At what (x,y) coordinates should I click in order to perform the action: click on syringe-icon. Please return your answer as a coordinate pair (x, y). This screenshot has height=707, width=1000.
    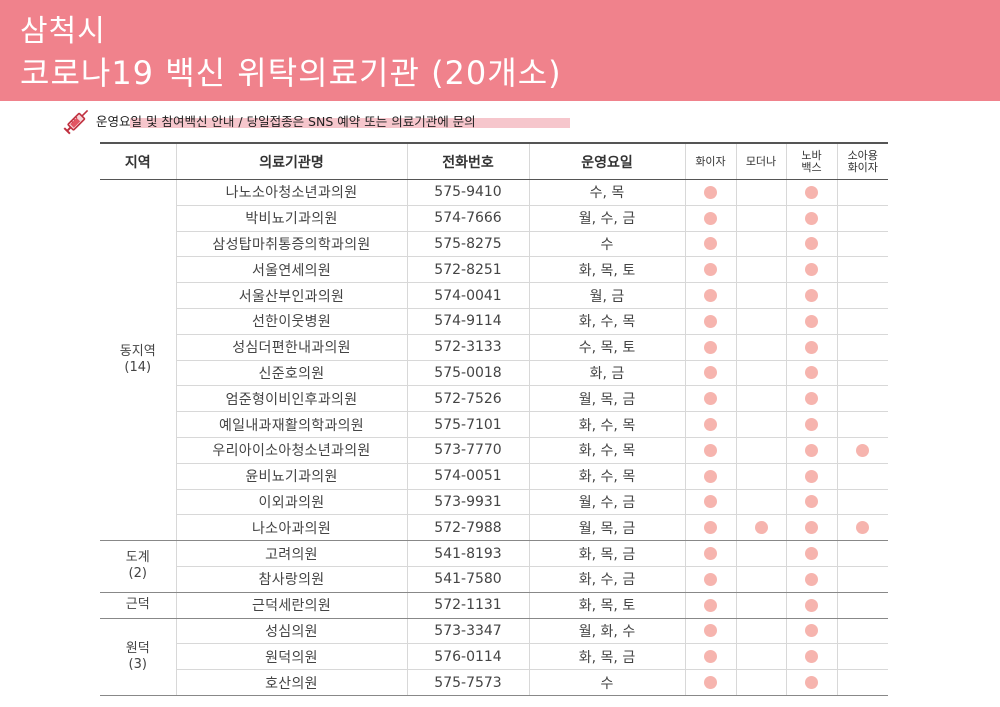
    Looking at the image, I should click on (76, 122).